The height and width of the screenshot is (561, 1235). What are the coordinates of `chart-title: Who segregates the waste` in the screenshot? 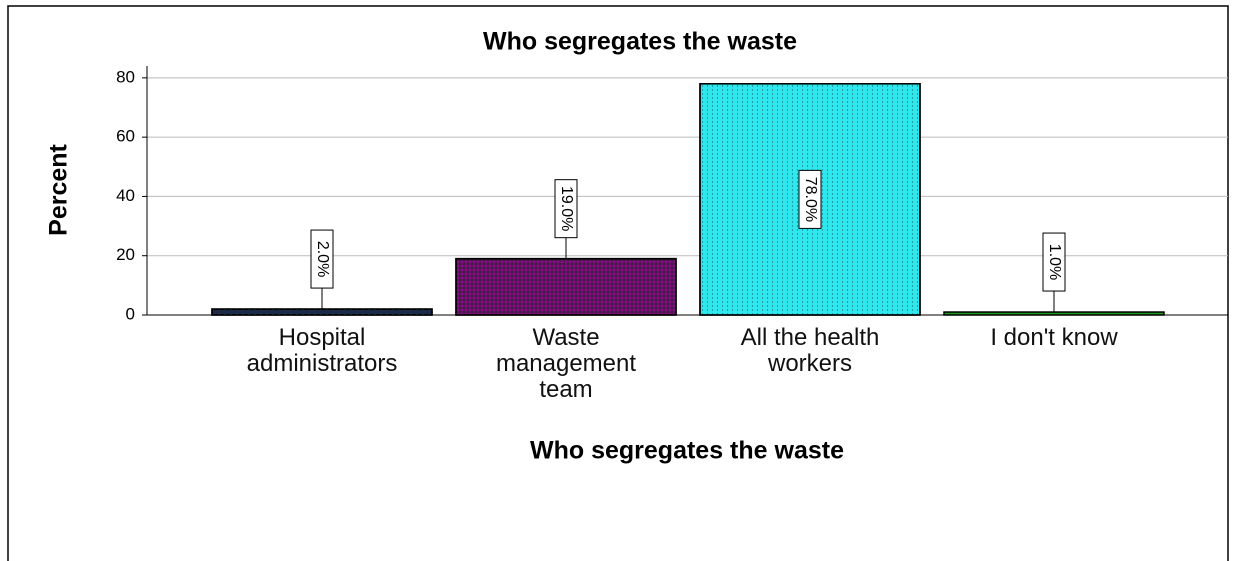 It's located at (640, 42).